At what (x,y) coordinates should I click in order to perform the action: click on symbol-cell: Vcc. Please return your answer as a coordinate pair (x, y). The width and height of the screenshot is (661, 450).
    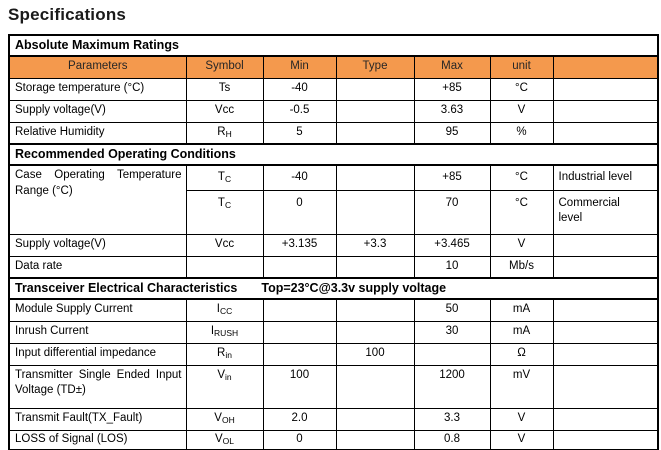
    Looking at the image, I should click on (224, 111).